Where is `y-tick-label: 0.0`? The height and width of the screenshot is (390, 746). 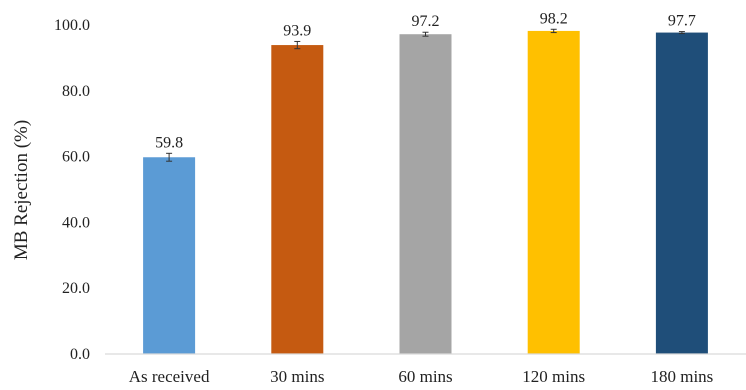 y-tick-label: 0.0 is located at coordinates (80, 354).